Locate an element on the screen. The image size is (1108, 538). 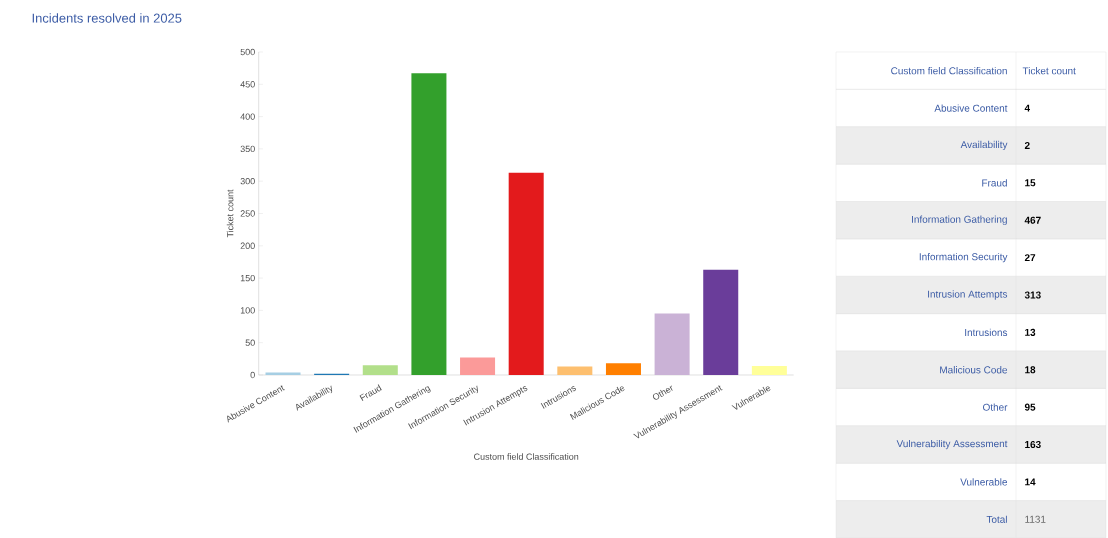
text: 14 is located at coordinates (1030, 482).